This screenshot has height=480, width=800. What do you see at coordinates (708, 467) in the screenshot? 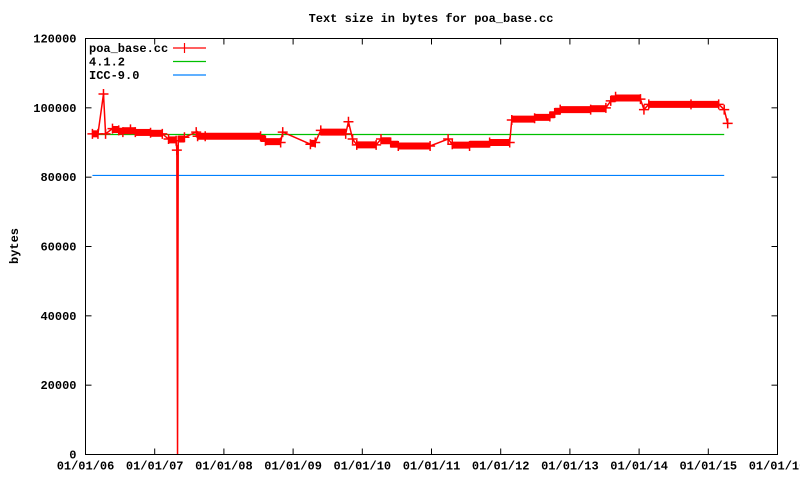
I see `x-tick-label: 01/01/15` at bounding box center [708, 467].